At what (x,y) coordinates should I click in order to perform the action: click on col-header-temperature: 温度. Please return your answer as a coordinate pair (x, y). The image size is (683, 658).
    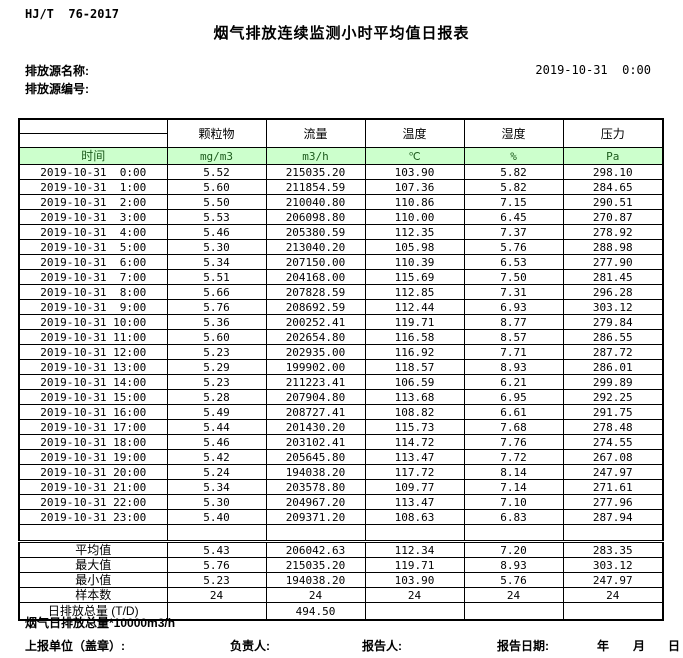
    Looking at the image, I should click on (414, 133).